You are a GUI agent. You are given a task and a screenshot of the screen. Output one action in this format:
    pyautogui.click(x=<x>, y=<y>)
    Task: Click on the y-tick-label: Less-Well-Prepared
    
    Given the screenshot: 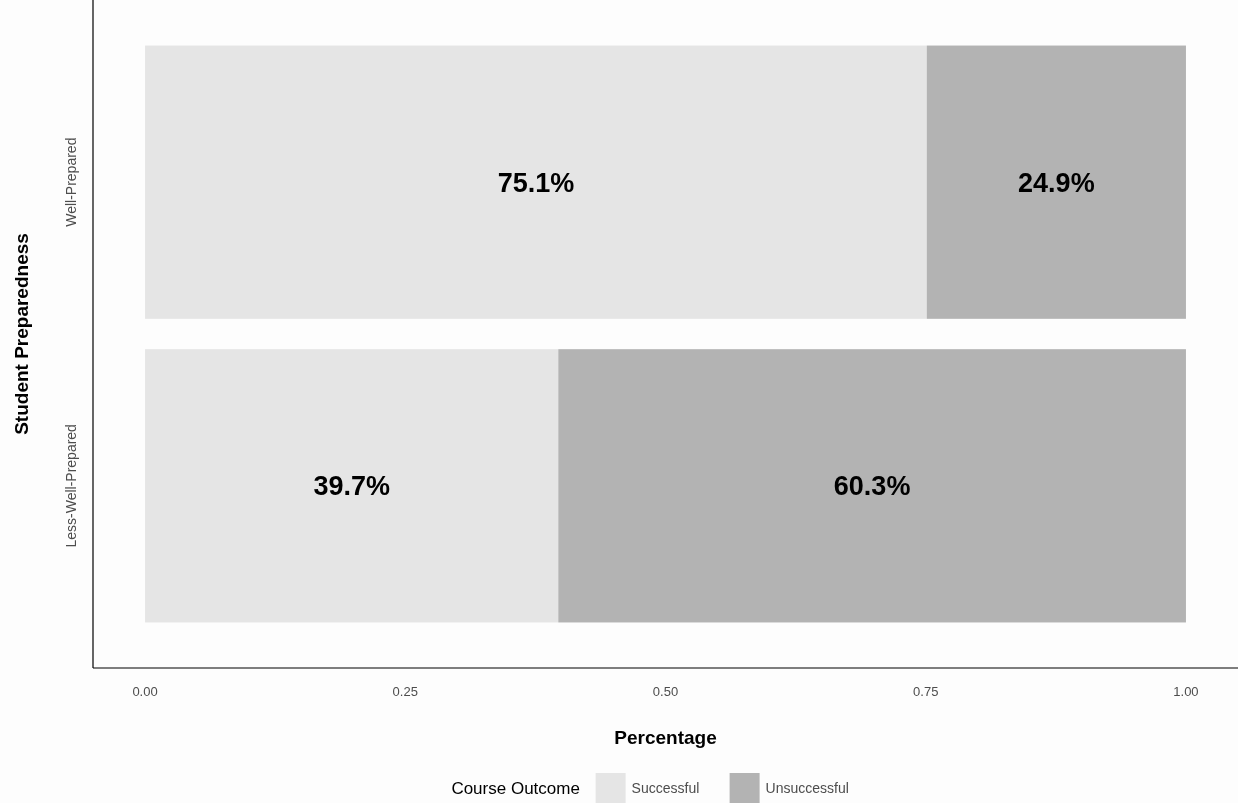 What is the action you would take?
    pyautogui.click(x=71, y=486)
    